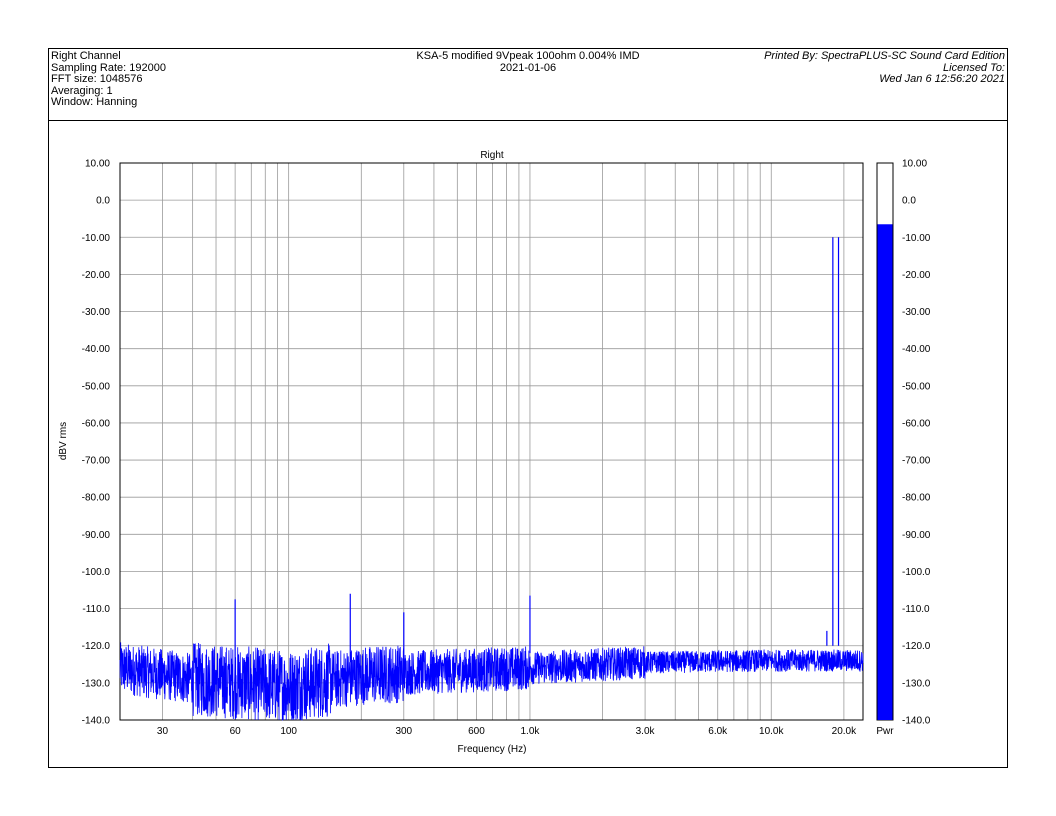  What do you see at coordinates (236, 731) in the screenshot?
I see `x-tick-label: 60` at bounding box center [236, 731].